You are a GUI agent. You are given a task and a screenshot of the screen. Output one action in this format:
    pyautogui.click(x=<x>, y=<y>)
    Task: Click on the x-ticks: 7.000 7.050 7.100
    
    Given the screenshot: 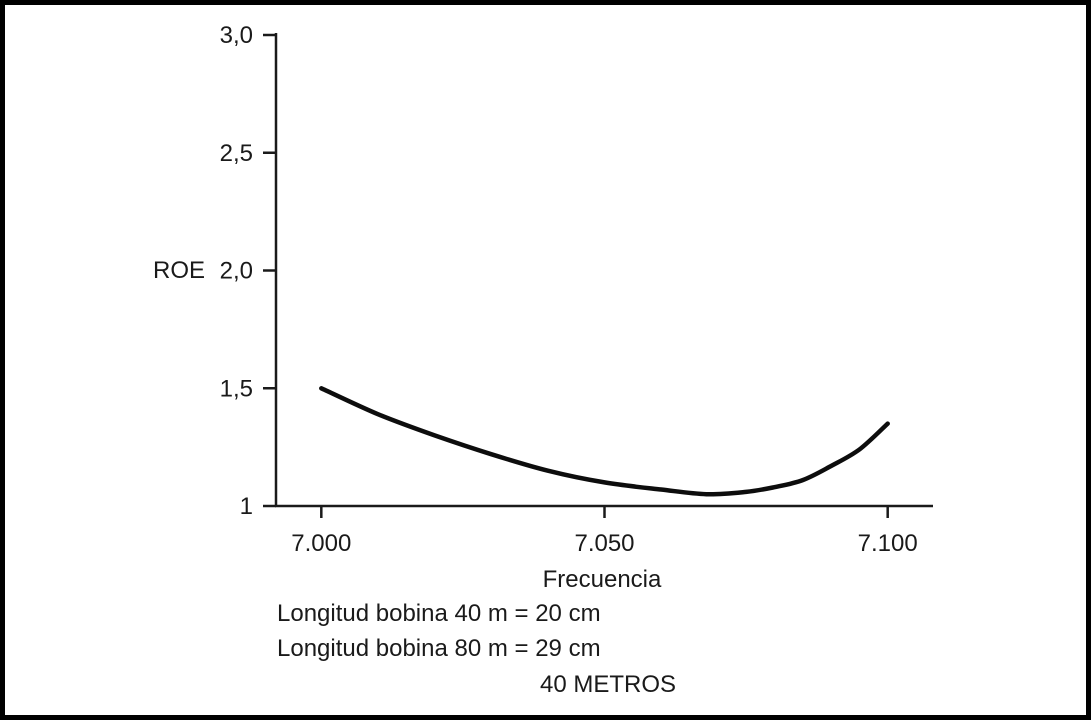 What is the action you would take?
    pyautogui.click(x=604, y=531)
    